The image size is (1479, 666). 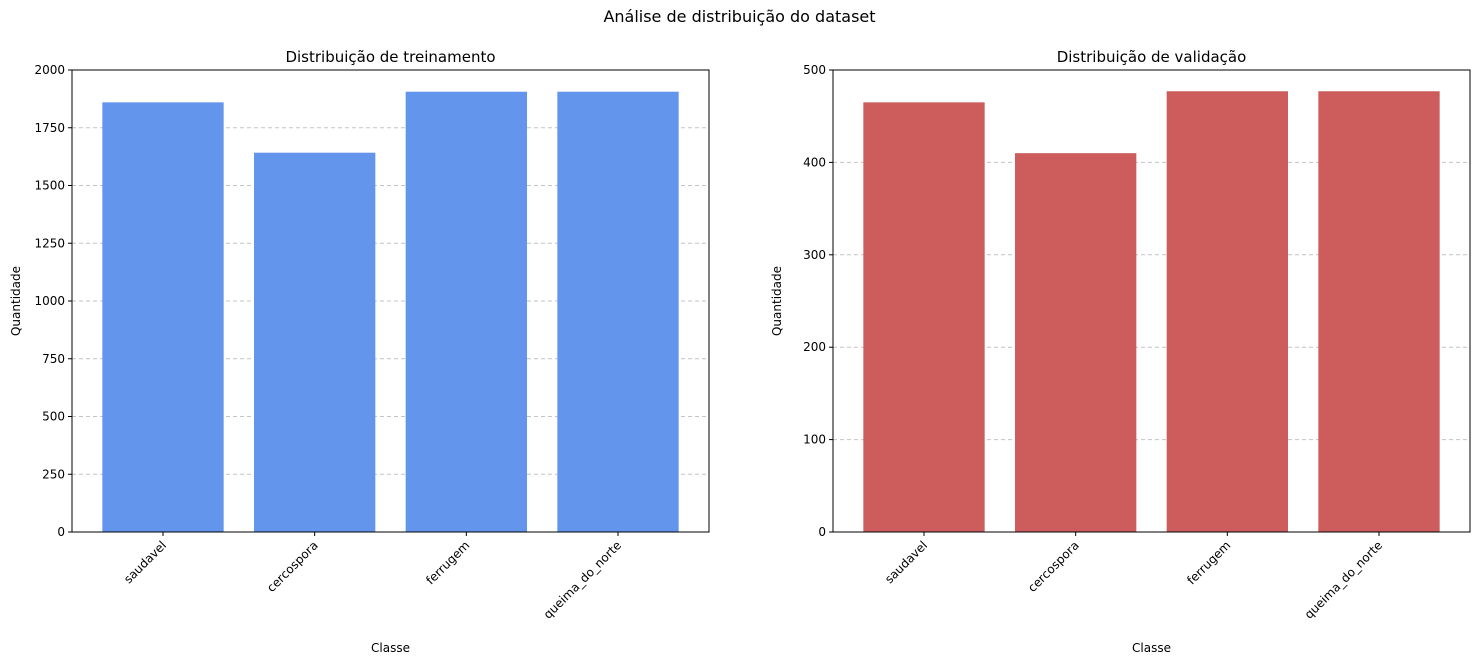 What do you see at coordinates (53, 359) in the screenshot?
I see `chart1-y-tick-label: 750` at bounding box center [53, 359].